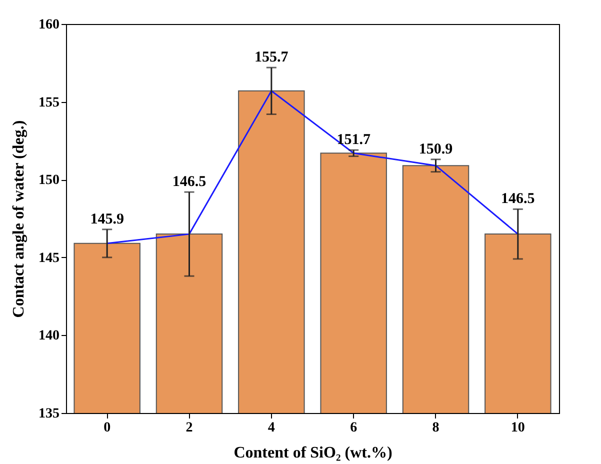 The image size is (601, 464). I want to click on y-tick-label: 135, so click(49, 414).